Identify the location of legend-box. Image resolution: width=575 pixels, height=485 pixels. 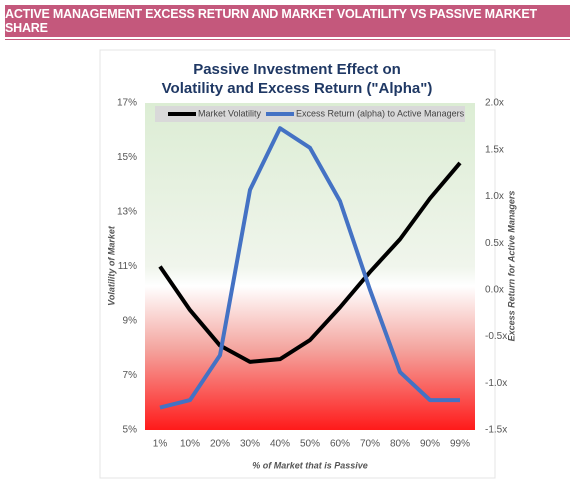
(310, 114).